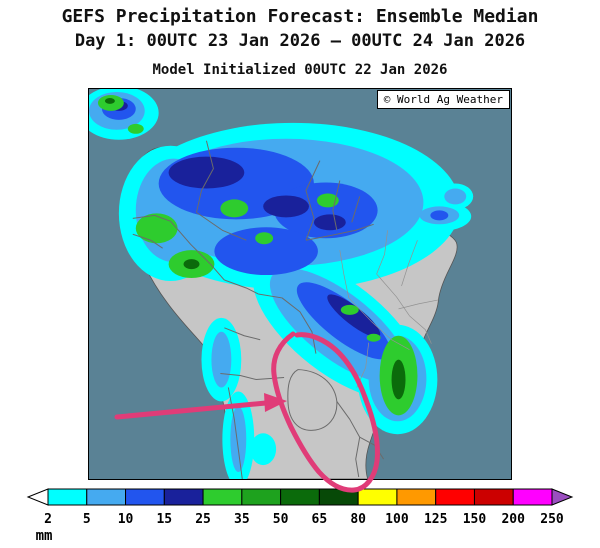 The image size is (600, 548). Describe the element at coordinates (475, 519) in the screenshot. I see `legend-tick-label: 150` at that location.